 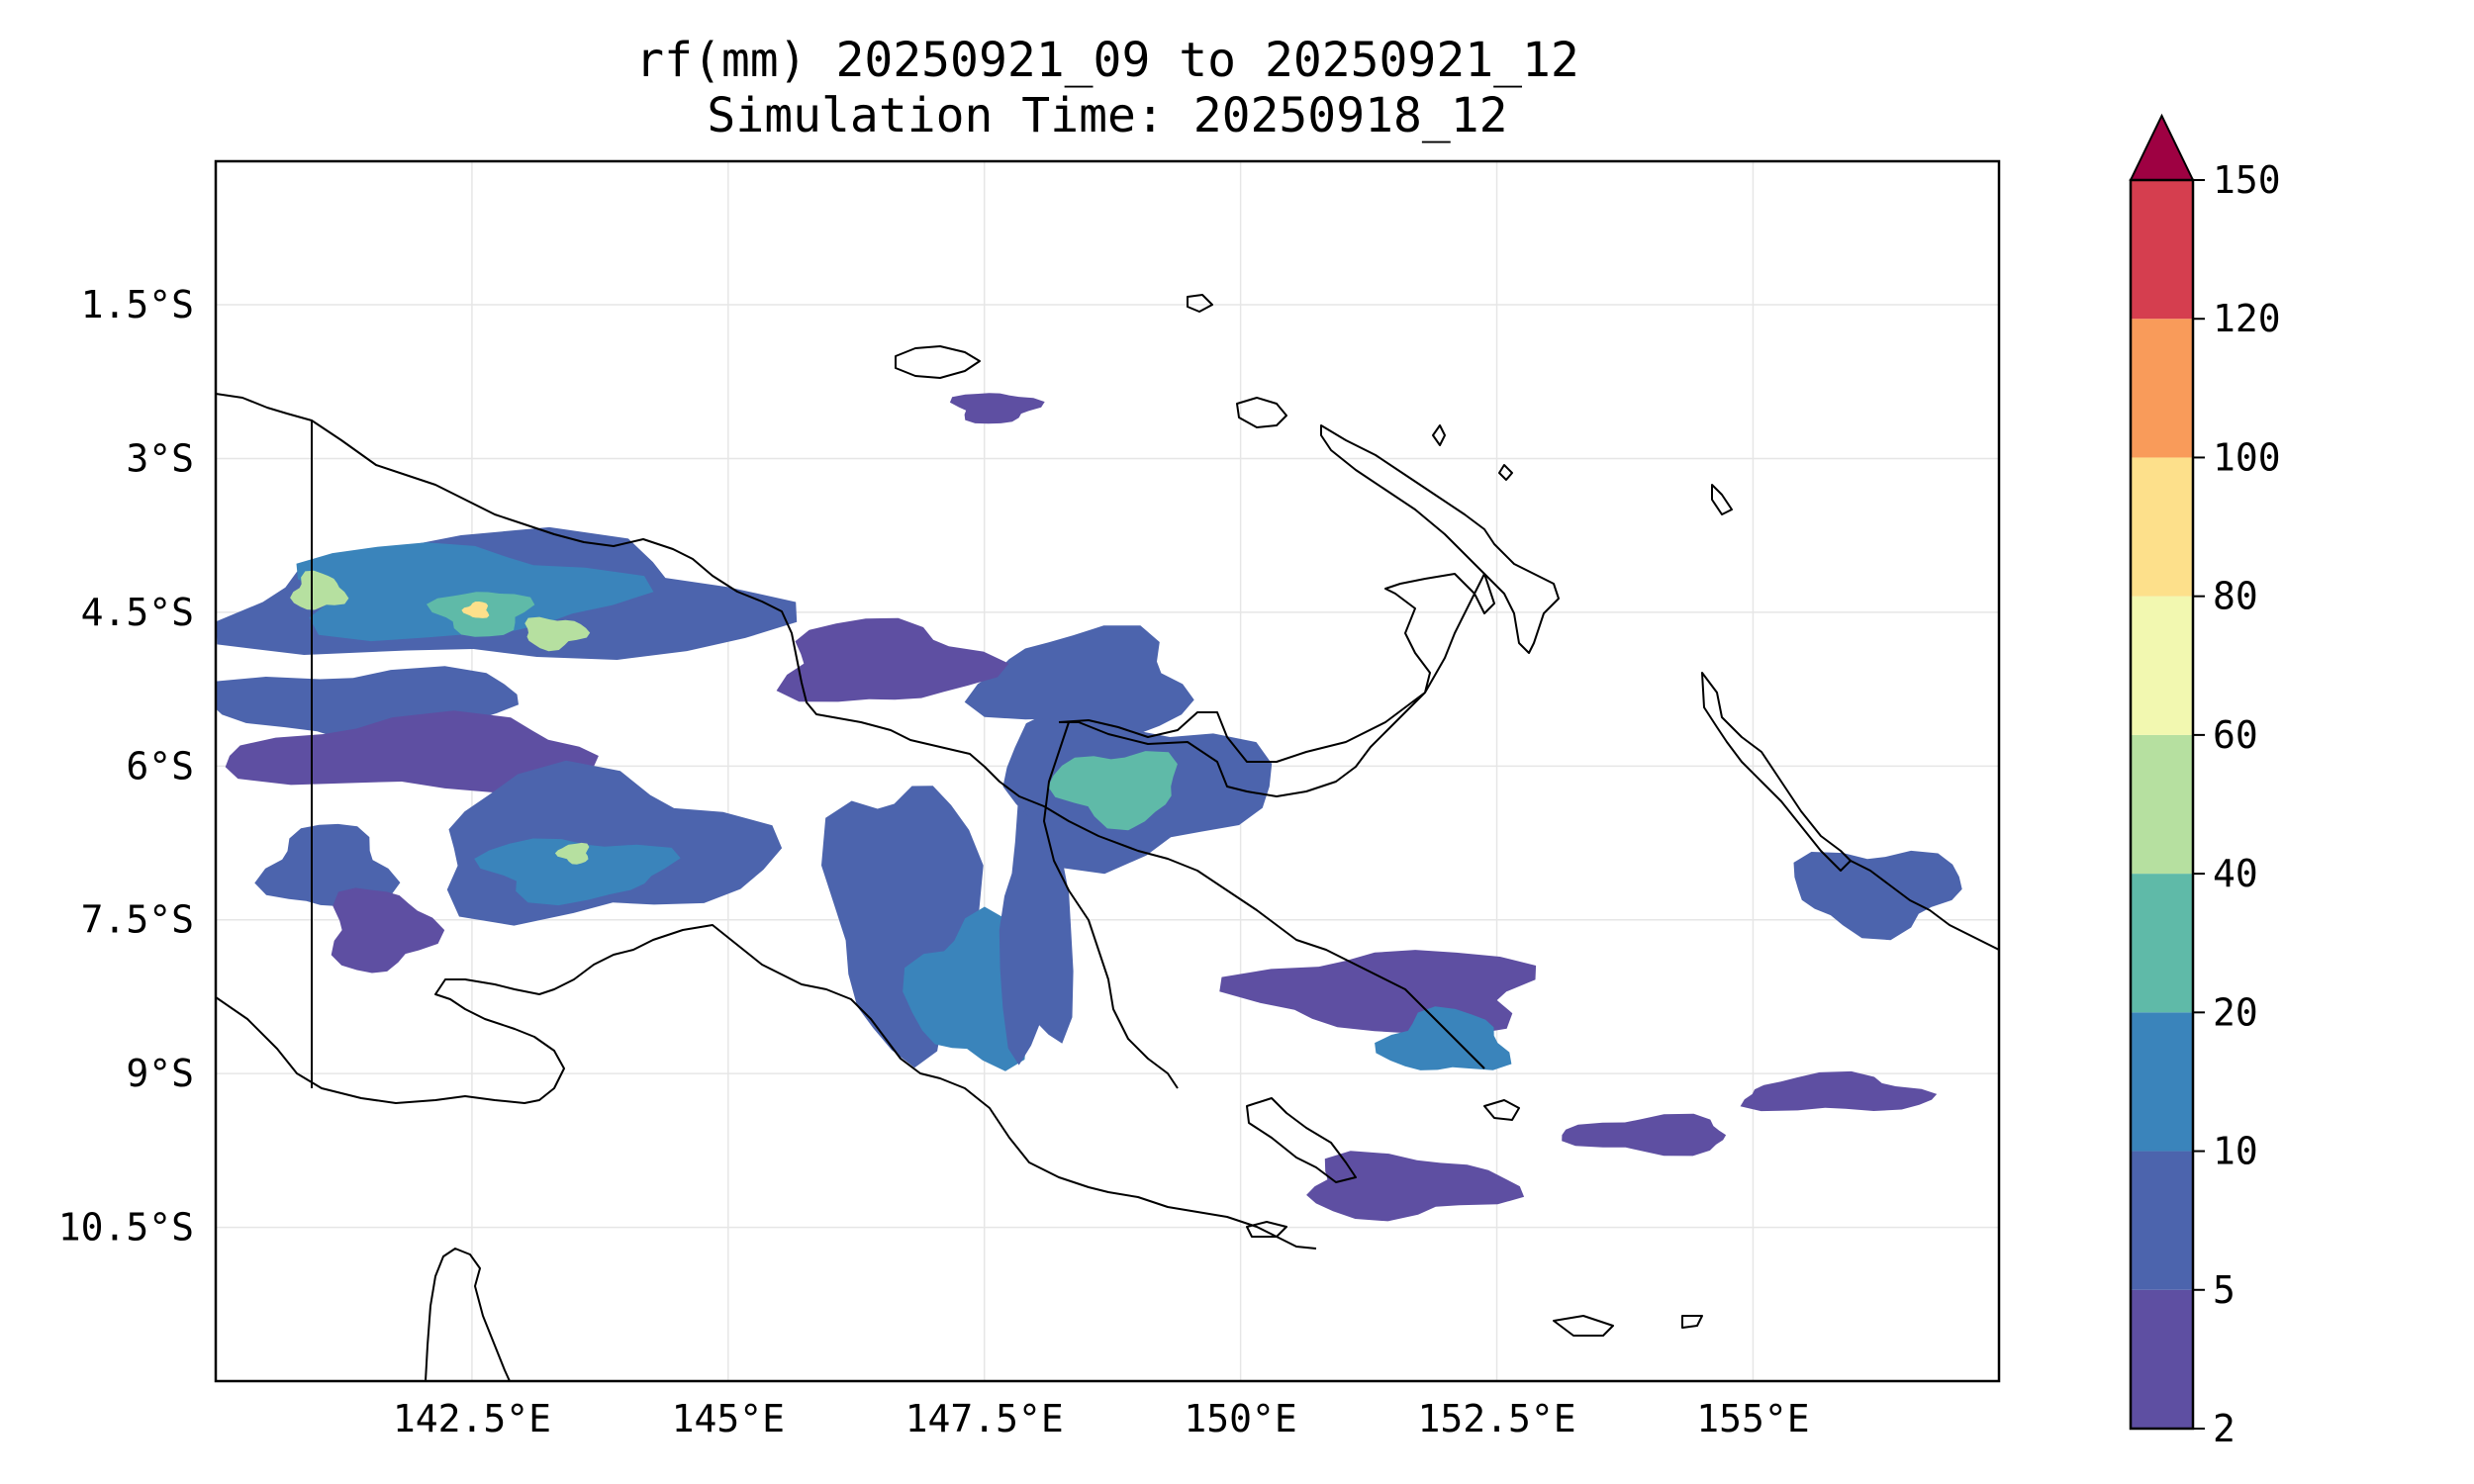 I want to click on colorbar-tick-label: 5, so click(x=2224, y=1290).